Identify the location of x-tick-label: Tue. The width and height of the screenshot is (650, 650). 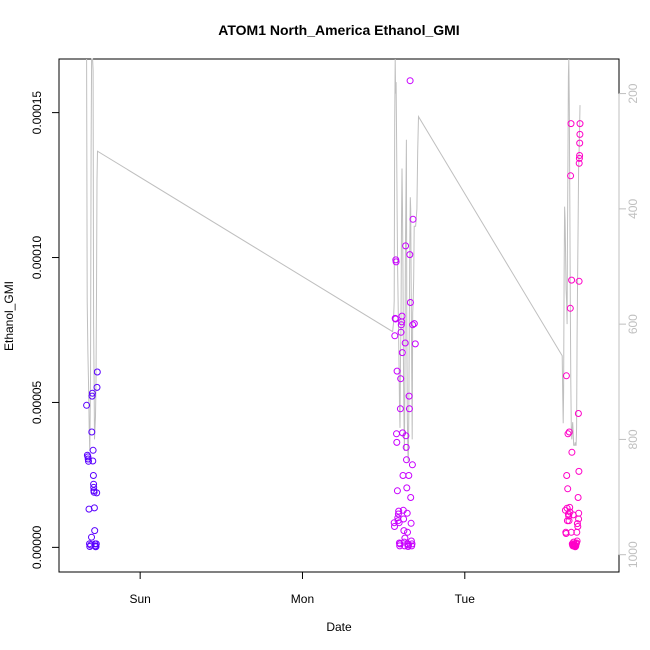
(465, 599).